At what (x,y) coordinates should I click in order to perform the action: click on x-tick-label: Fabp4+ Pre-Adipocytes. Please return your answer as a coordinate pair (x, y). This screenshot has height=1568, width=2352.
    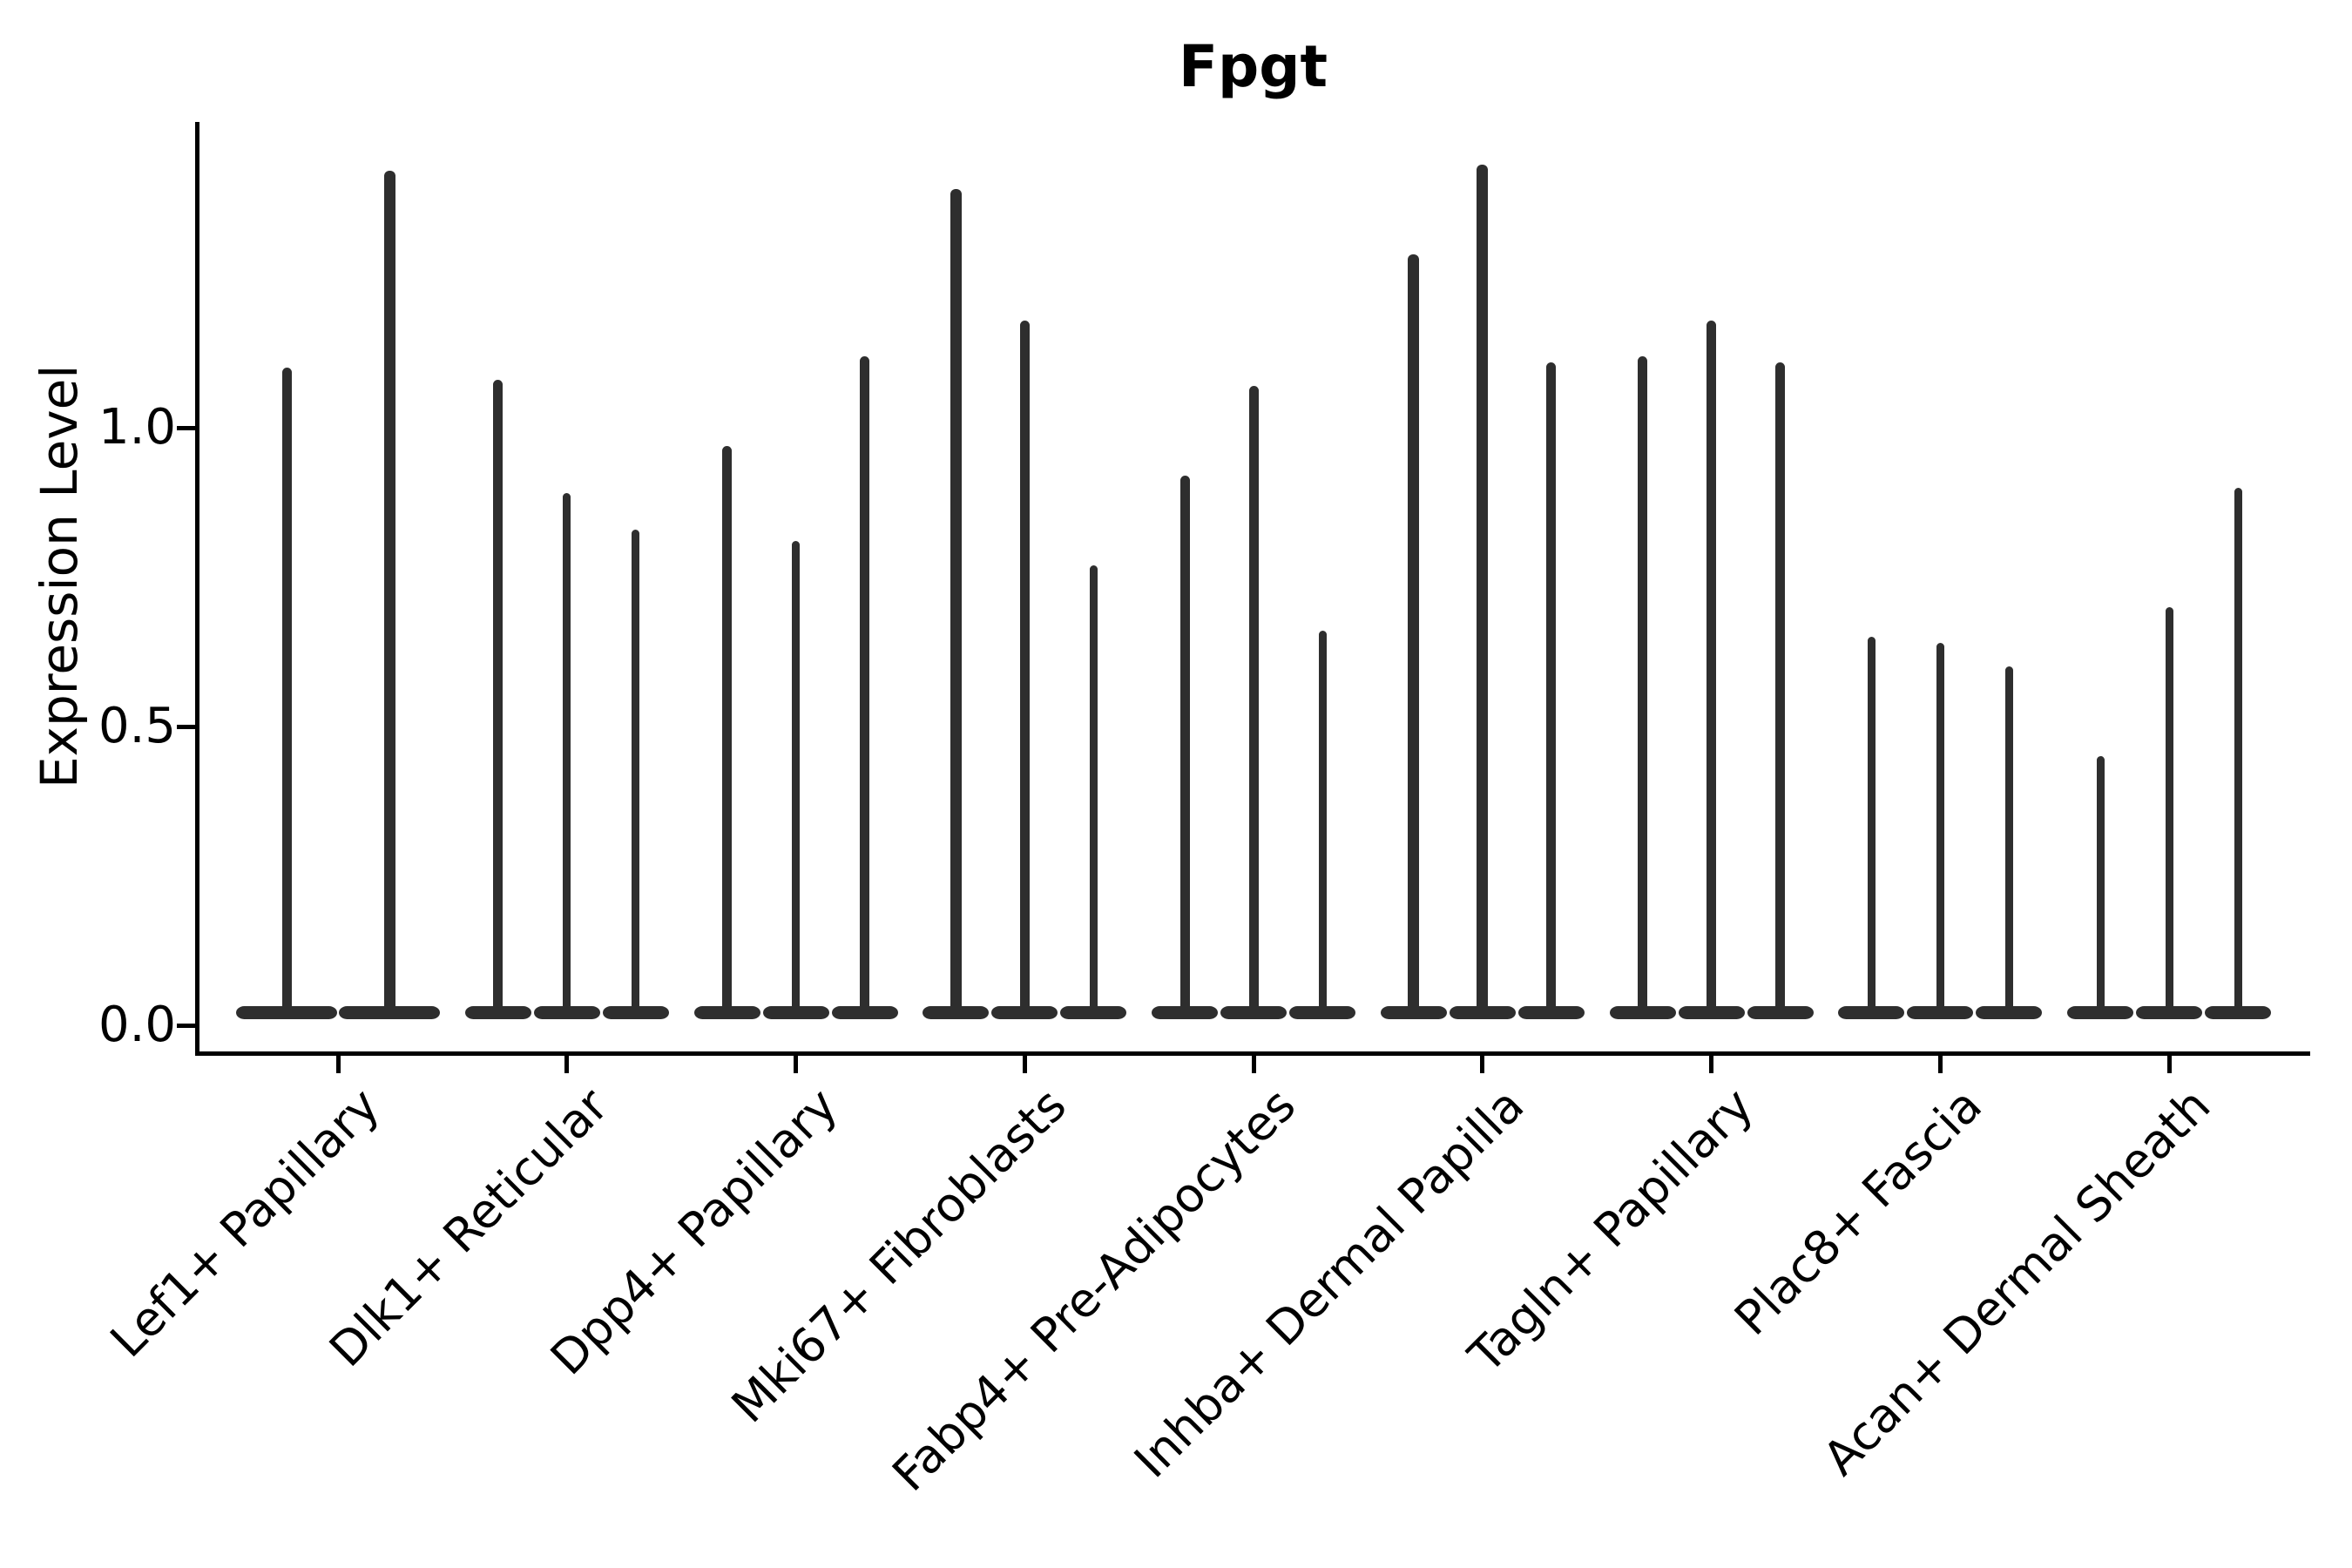
    Looking at the image, I should click on (1093, 1290).